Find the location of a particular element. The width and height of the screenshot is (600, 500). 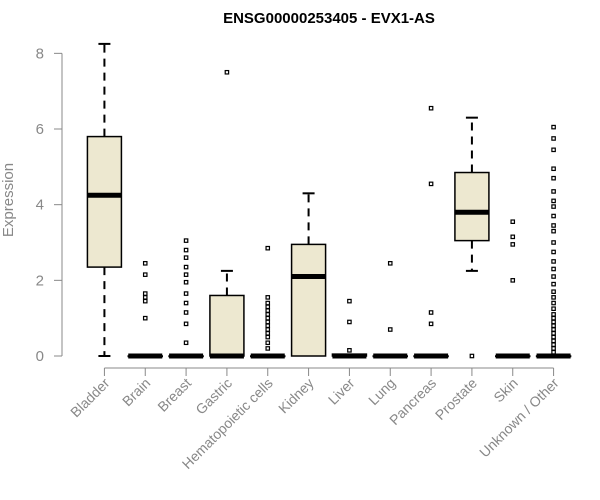

box-gastric is located at coordinates (227, 214).